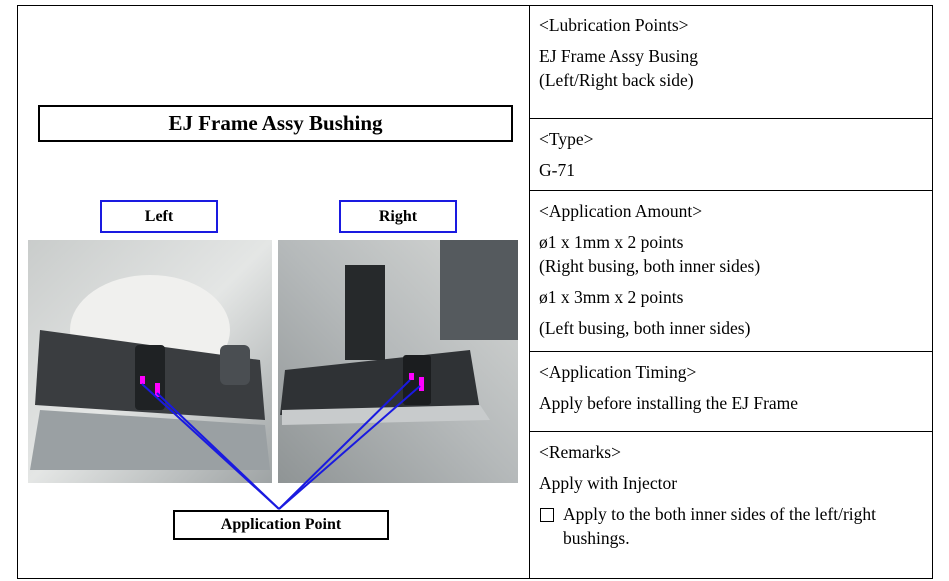 Image resolution: width=949 pixels, height=581 pixels. What do you see at coordinates (650, 266) in the screenshot?
I see `row-line: (Right busing, both inner sides)` at bounding box center [650, 266].